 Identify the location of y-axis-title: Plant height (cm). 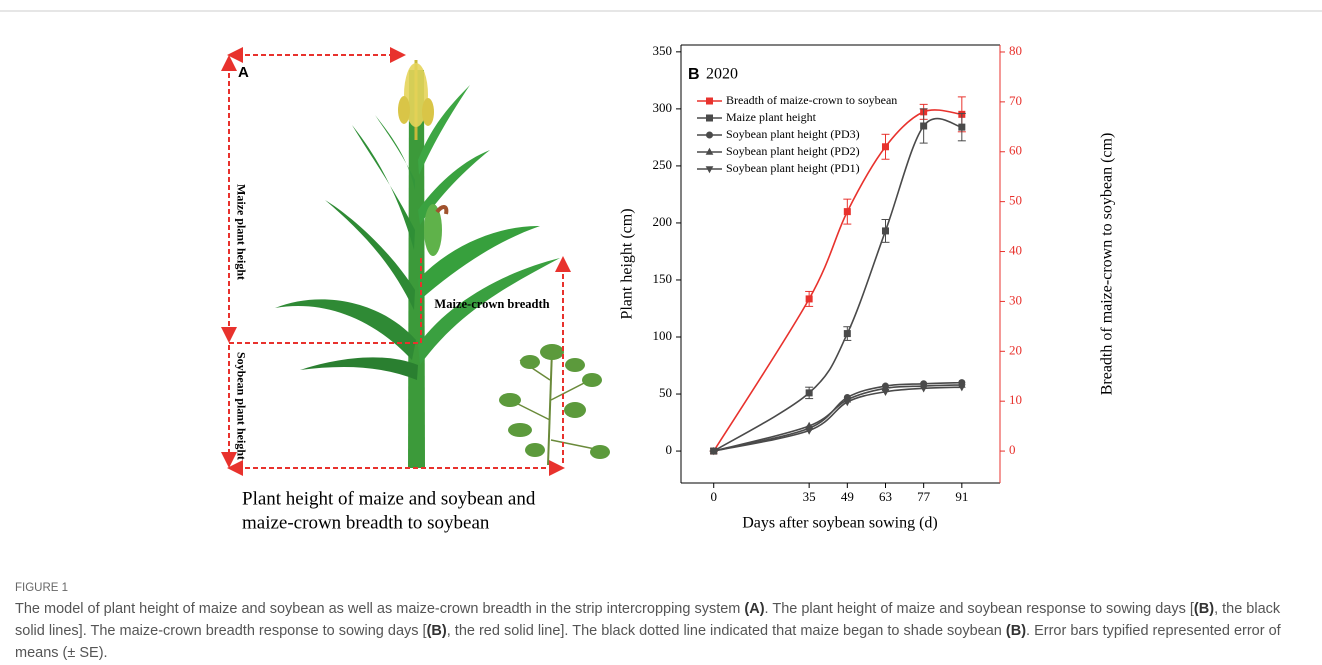
(627, 263).